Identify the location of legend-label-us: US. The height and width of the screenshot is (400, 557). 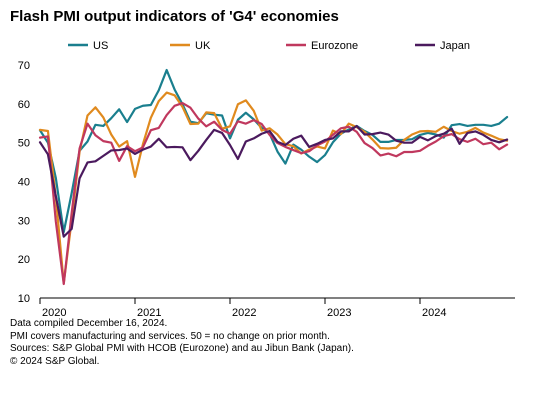
(100, 46).